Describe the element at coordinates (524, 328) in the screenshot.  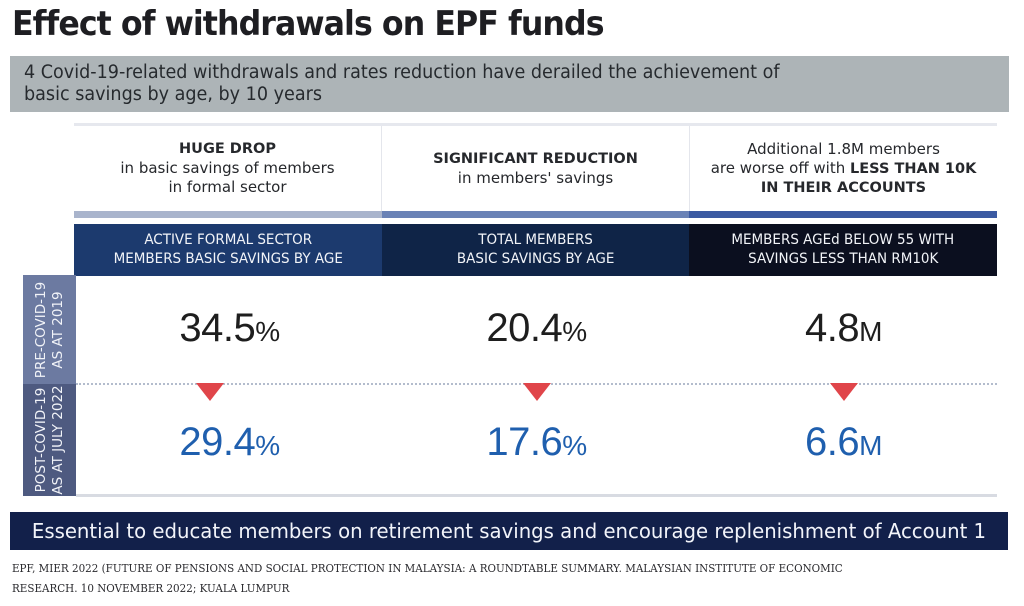
I see `value-number: 20.4` at that location.